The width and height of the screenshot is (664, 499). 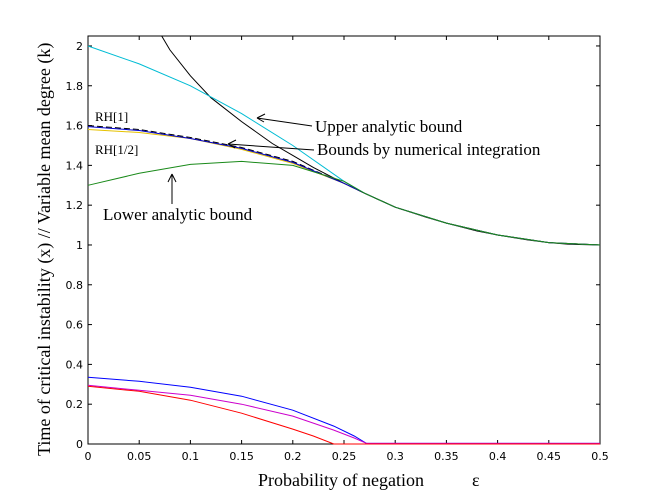 I want to click on x-tick-label: 0.1, so click(x=191, y=456).